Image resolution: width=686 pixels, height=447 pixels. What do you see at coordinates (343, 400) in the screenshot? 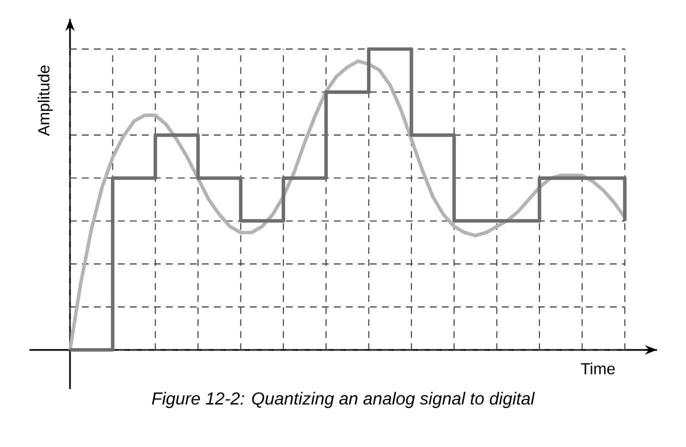
I see `caption: Figure 12-2: Quantizing an analog signal to digital` at bounding box center [343, 400].